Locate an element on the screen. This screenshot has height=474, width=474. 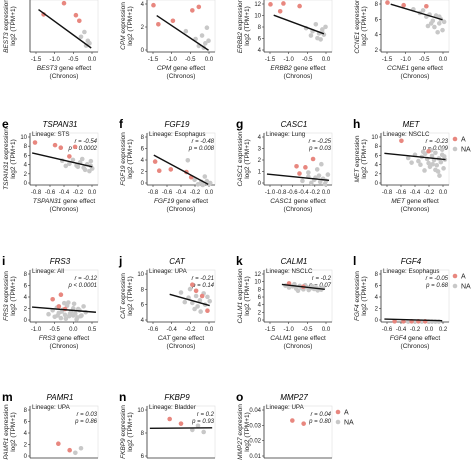
p-value: p = 0.14 is located at coordinates (203, 286).